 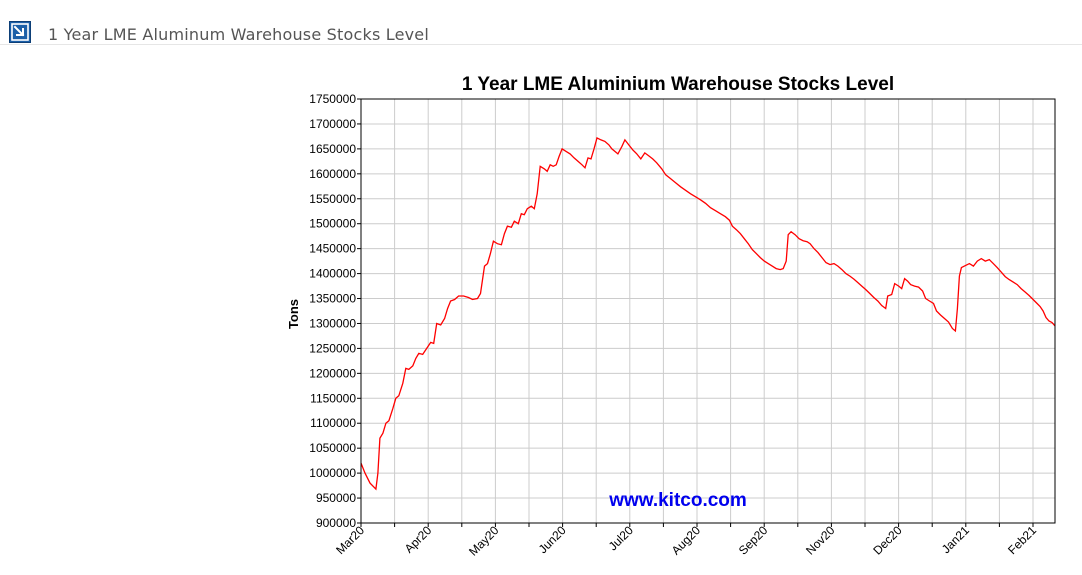 I want to click on y-tick-label: 1350000, so click(x=332, y=299).